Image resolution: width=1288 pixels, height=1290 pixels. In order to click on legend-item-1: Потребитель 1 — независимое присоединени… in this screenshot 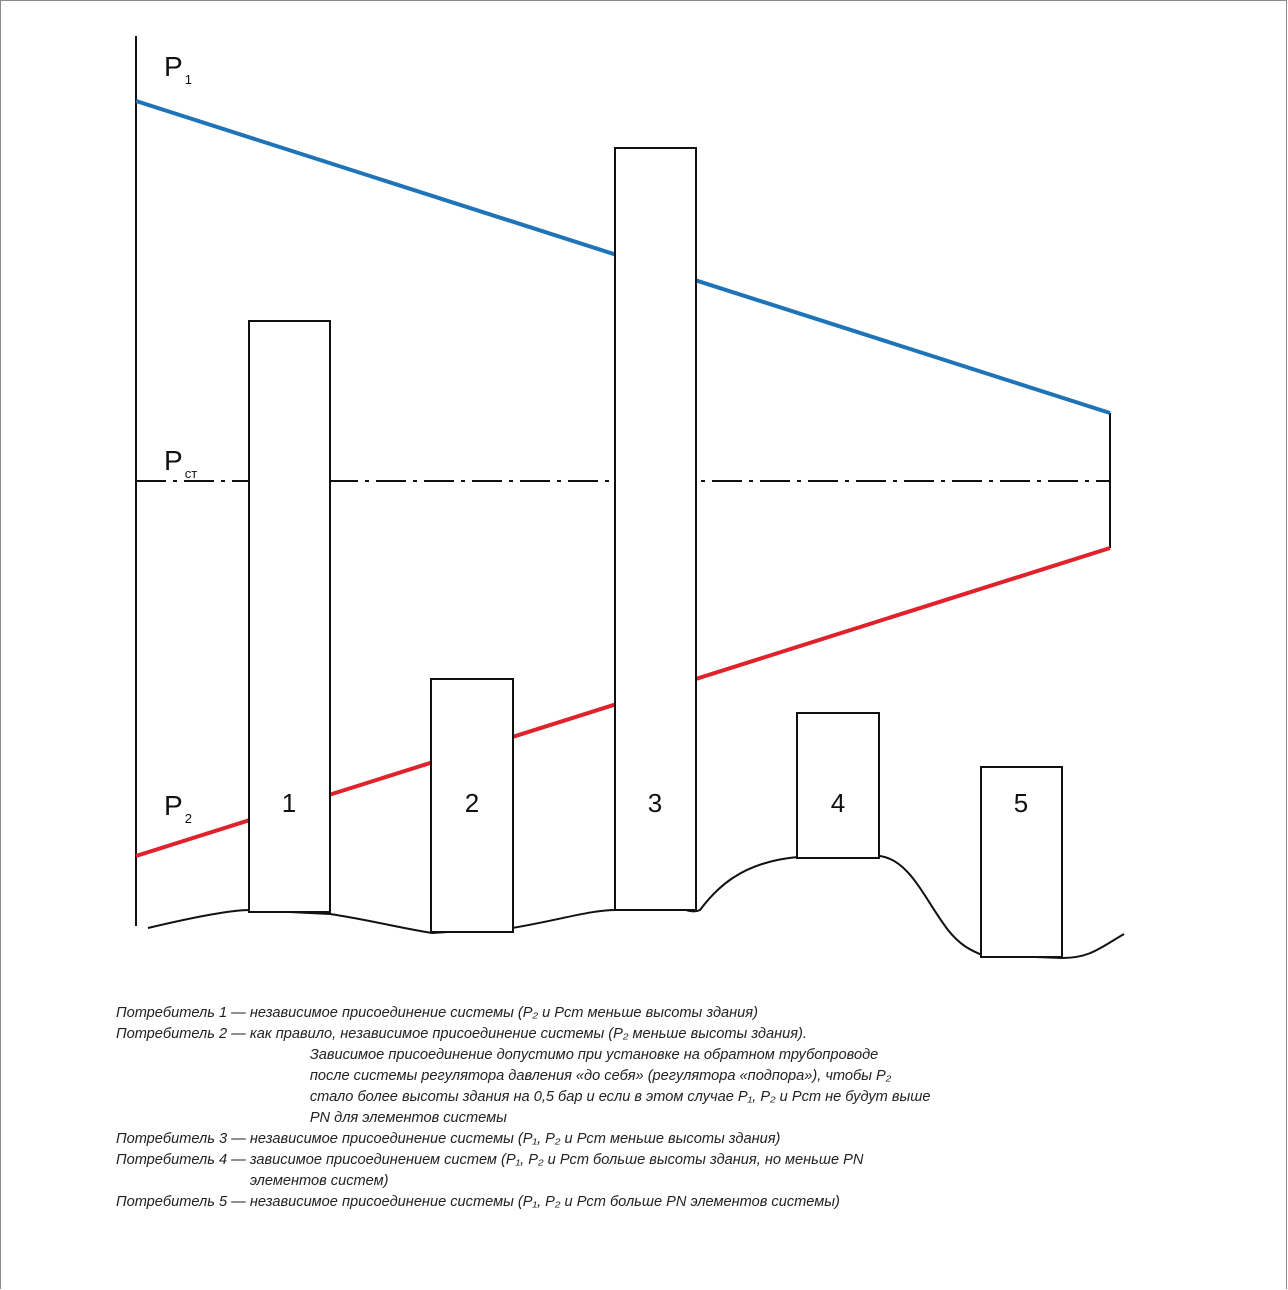, I will do `click(656, 1013)`.